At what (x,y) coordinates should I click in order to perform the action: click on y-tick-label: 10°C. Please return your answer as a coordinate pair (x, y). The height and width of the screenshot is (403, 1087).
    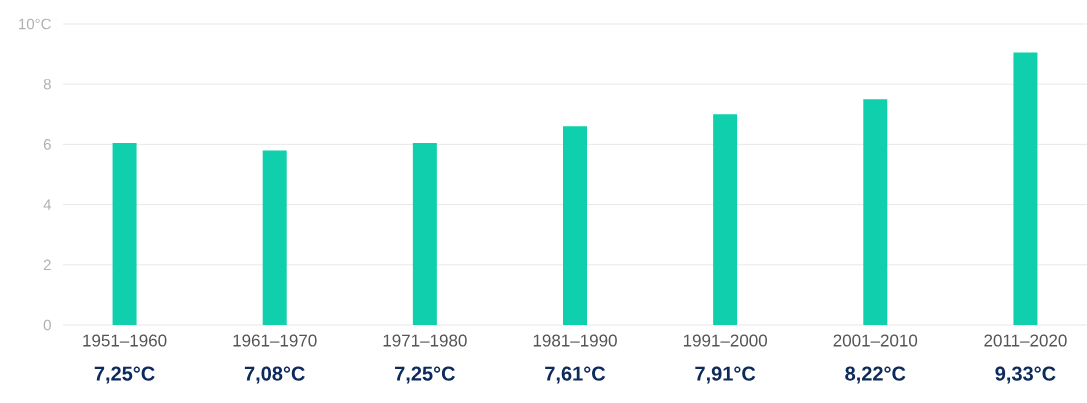
    Looking at the image, I should click on (35, 24).